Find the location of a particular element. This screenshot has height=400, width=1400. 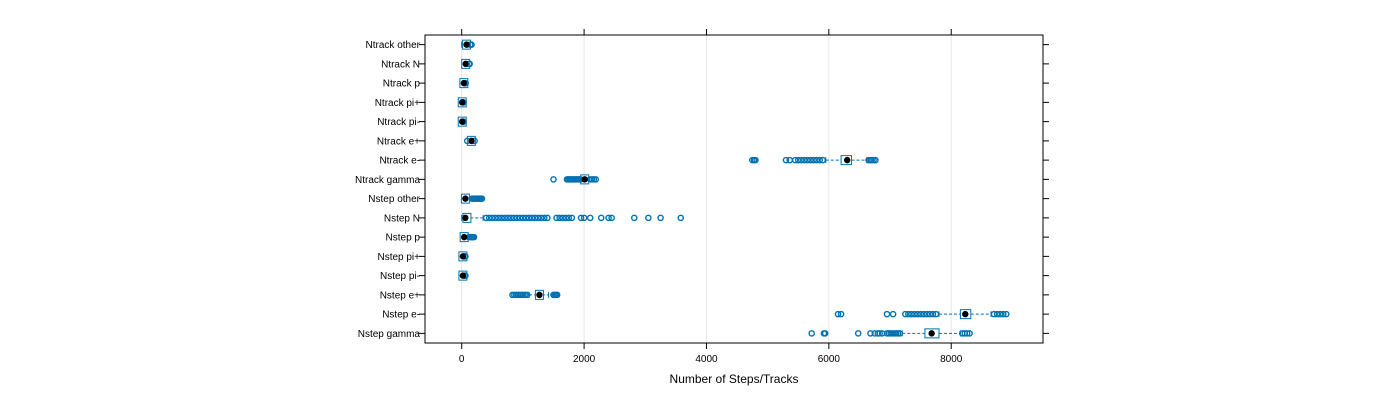

y-tick-label: Ntrack e+ is located at coordinates (398, 141).